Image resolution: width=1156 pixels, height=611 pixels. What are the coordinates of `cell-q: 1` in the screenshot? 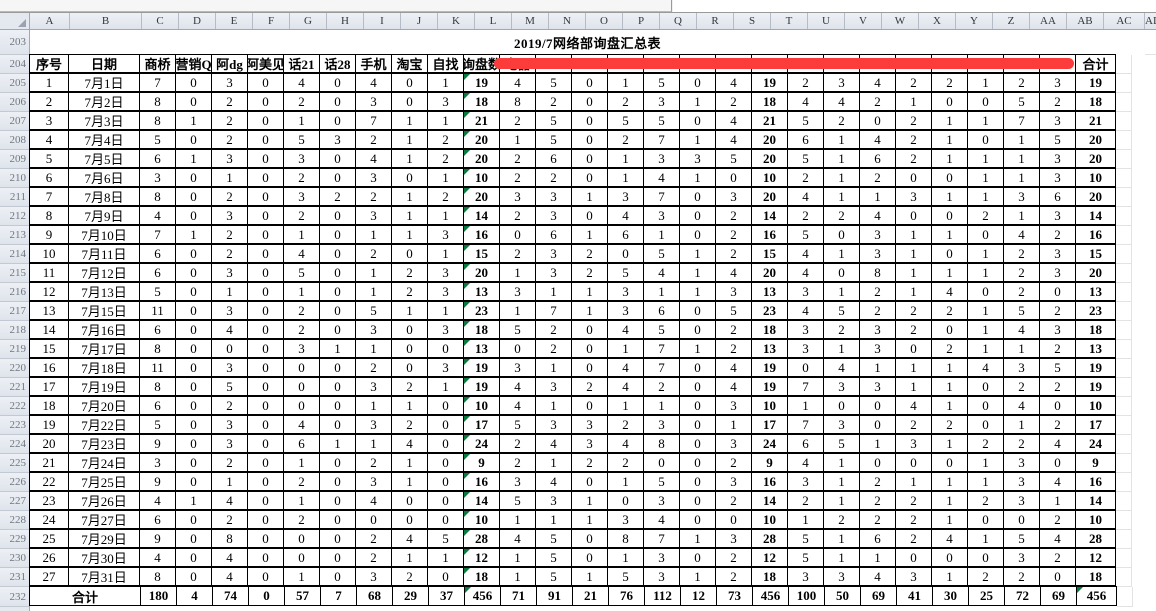 It's located at (661, 234).